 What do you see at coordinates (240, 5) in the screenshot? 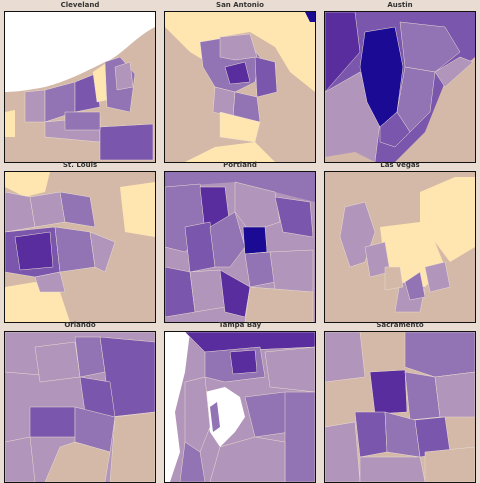
I see `panel-title: San Antonio` at bounding box center [240, 5].